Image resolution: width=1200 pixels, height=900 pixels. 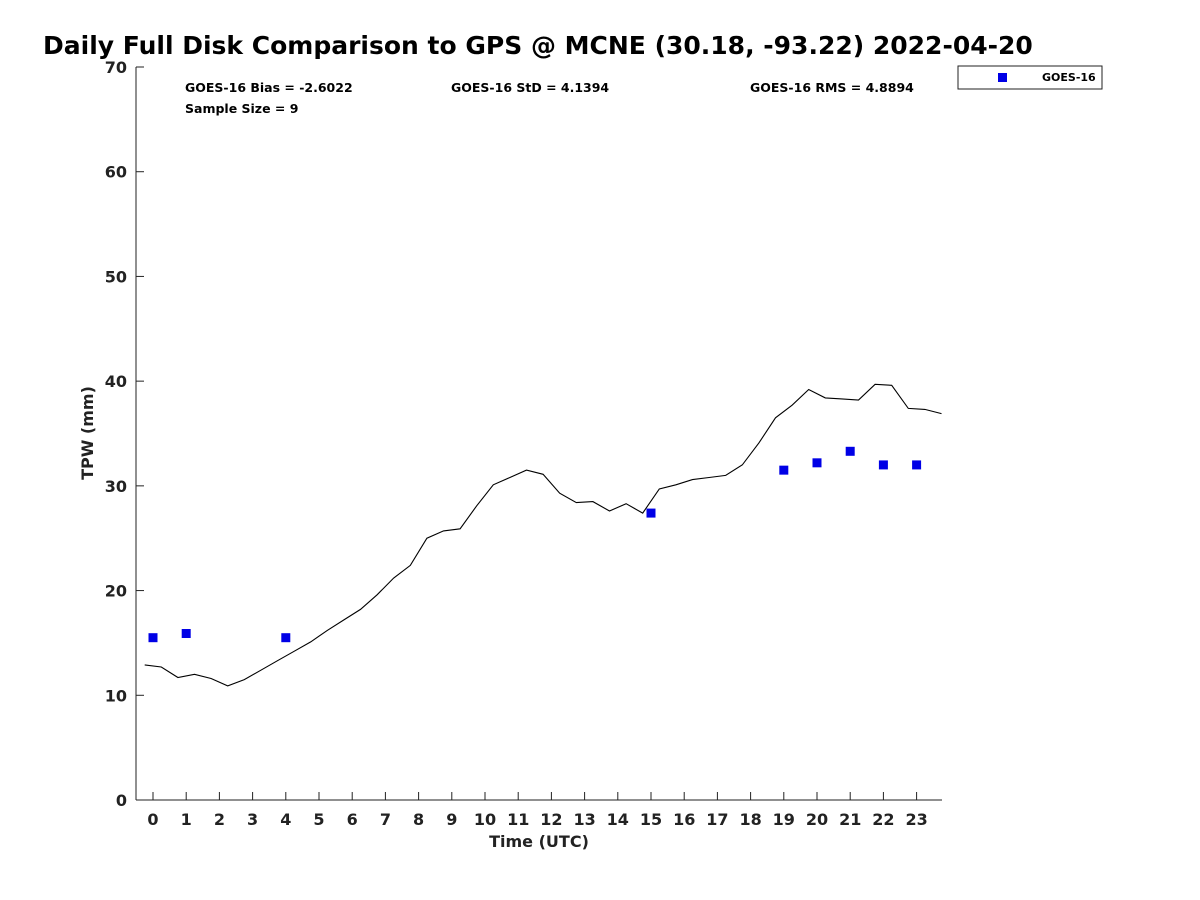 What do you see at coordinates (269, 87) in the screenshot?
I see `bias-stat: GOES-16 Bias = -2.6022` at bounding box center [269, 87].